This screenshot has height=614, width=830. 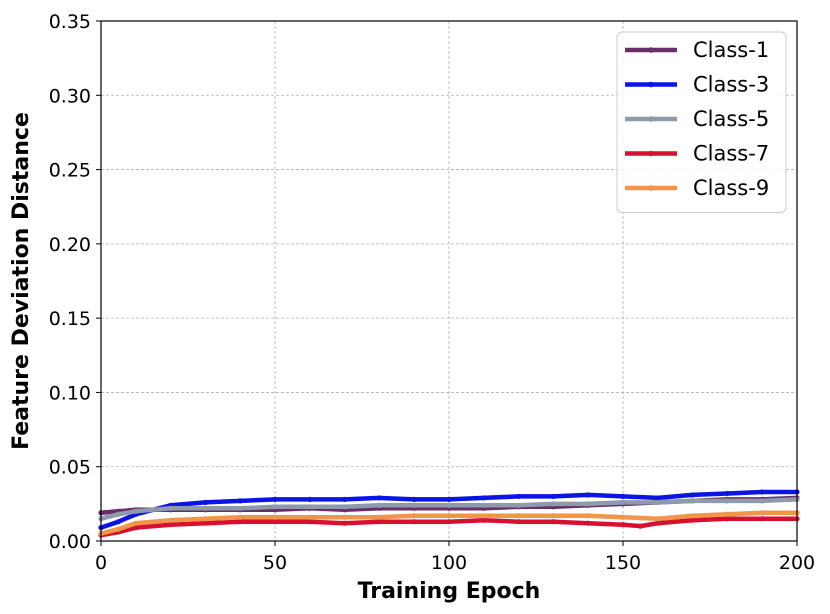 I want to click on legend-label: Class-7, so click(x=731, y=154).